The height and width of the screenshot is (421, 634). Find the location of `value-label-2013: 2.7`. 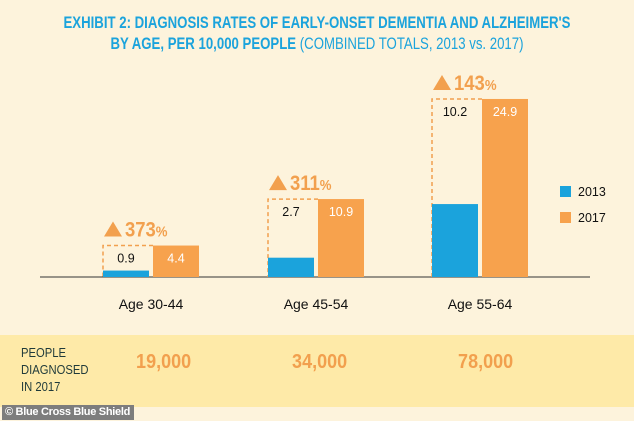

value-label-2013: 2.7 is located at coordinates (290, 212).